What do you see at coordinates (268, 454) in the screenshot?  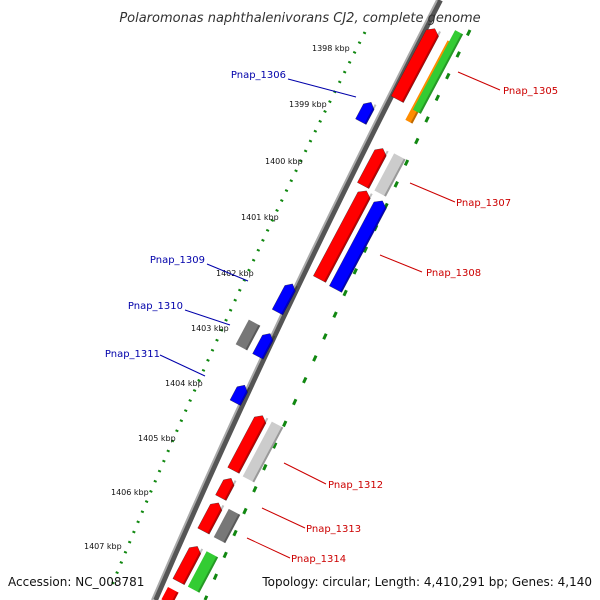 I see `feature-pnap-1312-gray-shade` at bounding box center [268, 454].